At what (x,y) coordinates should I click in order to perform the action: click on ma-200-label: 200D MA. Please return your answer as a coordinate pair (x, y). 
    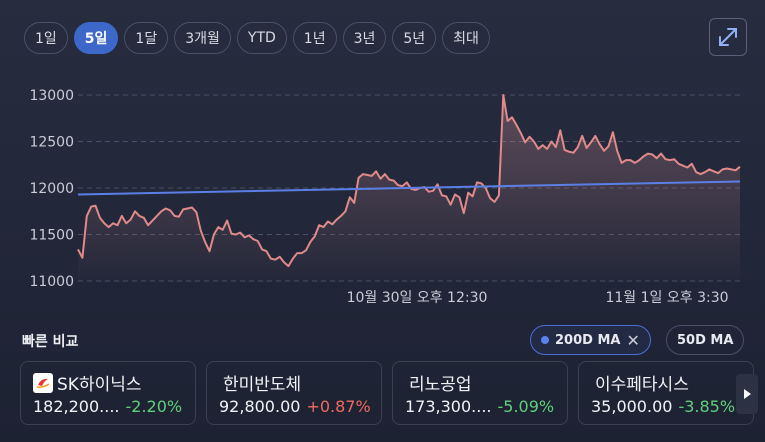
    Looking at the image, I should click on (588, 340).